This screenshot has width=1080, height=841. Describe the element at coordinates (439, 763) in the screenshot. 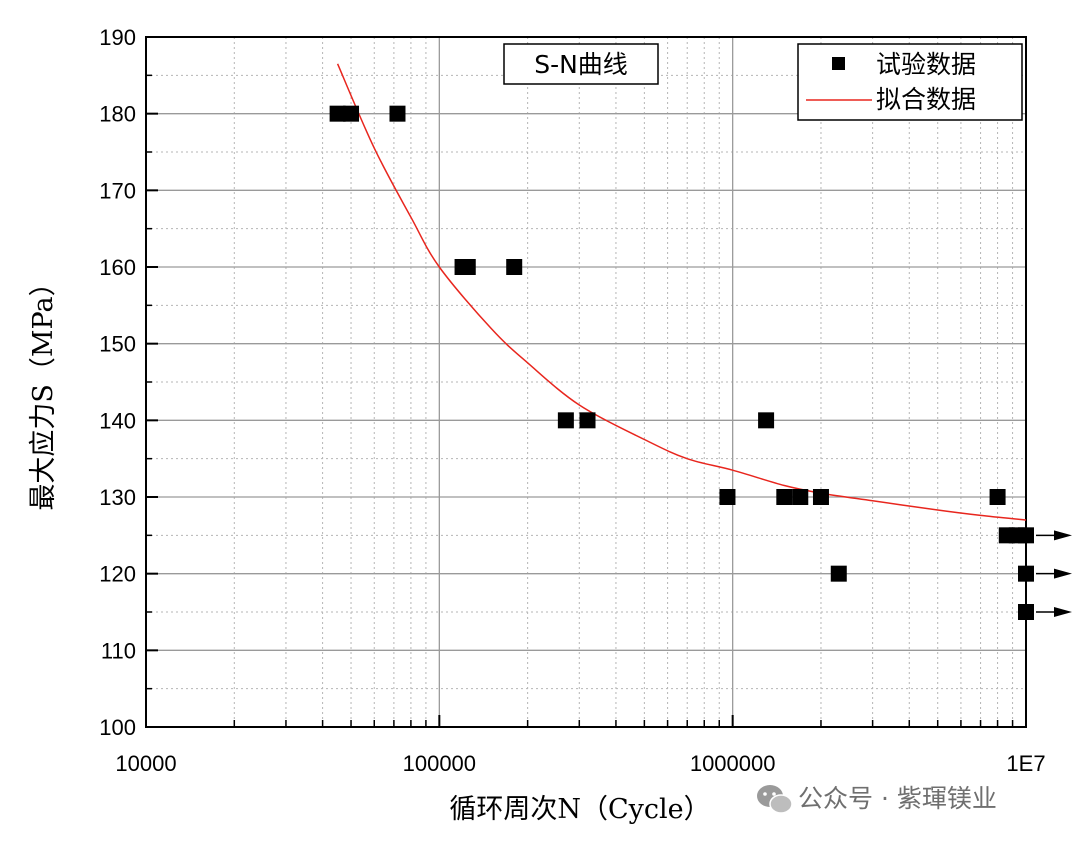

I see `x-tick-label: 100000` at that location.